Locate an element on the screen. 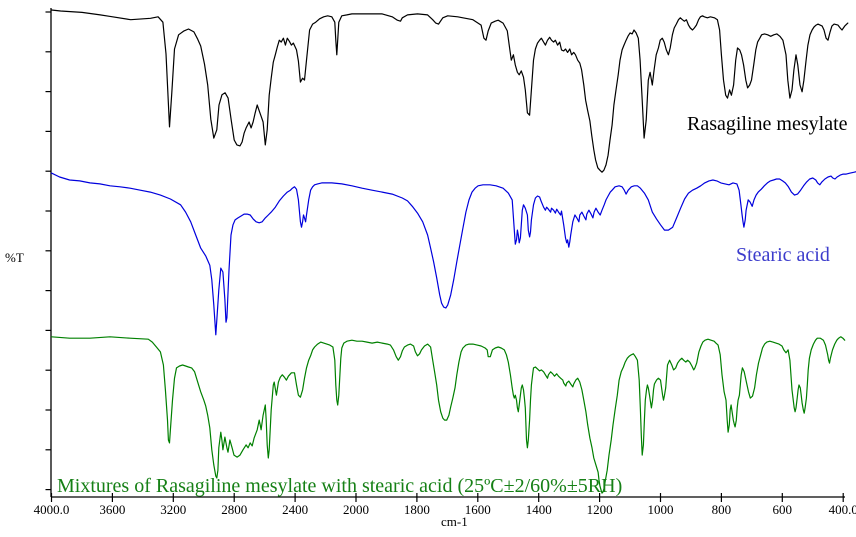  x-tick-label: 600 is located at coordinates (782, 509).